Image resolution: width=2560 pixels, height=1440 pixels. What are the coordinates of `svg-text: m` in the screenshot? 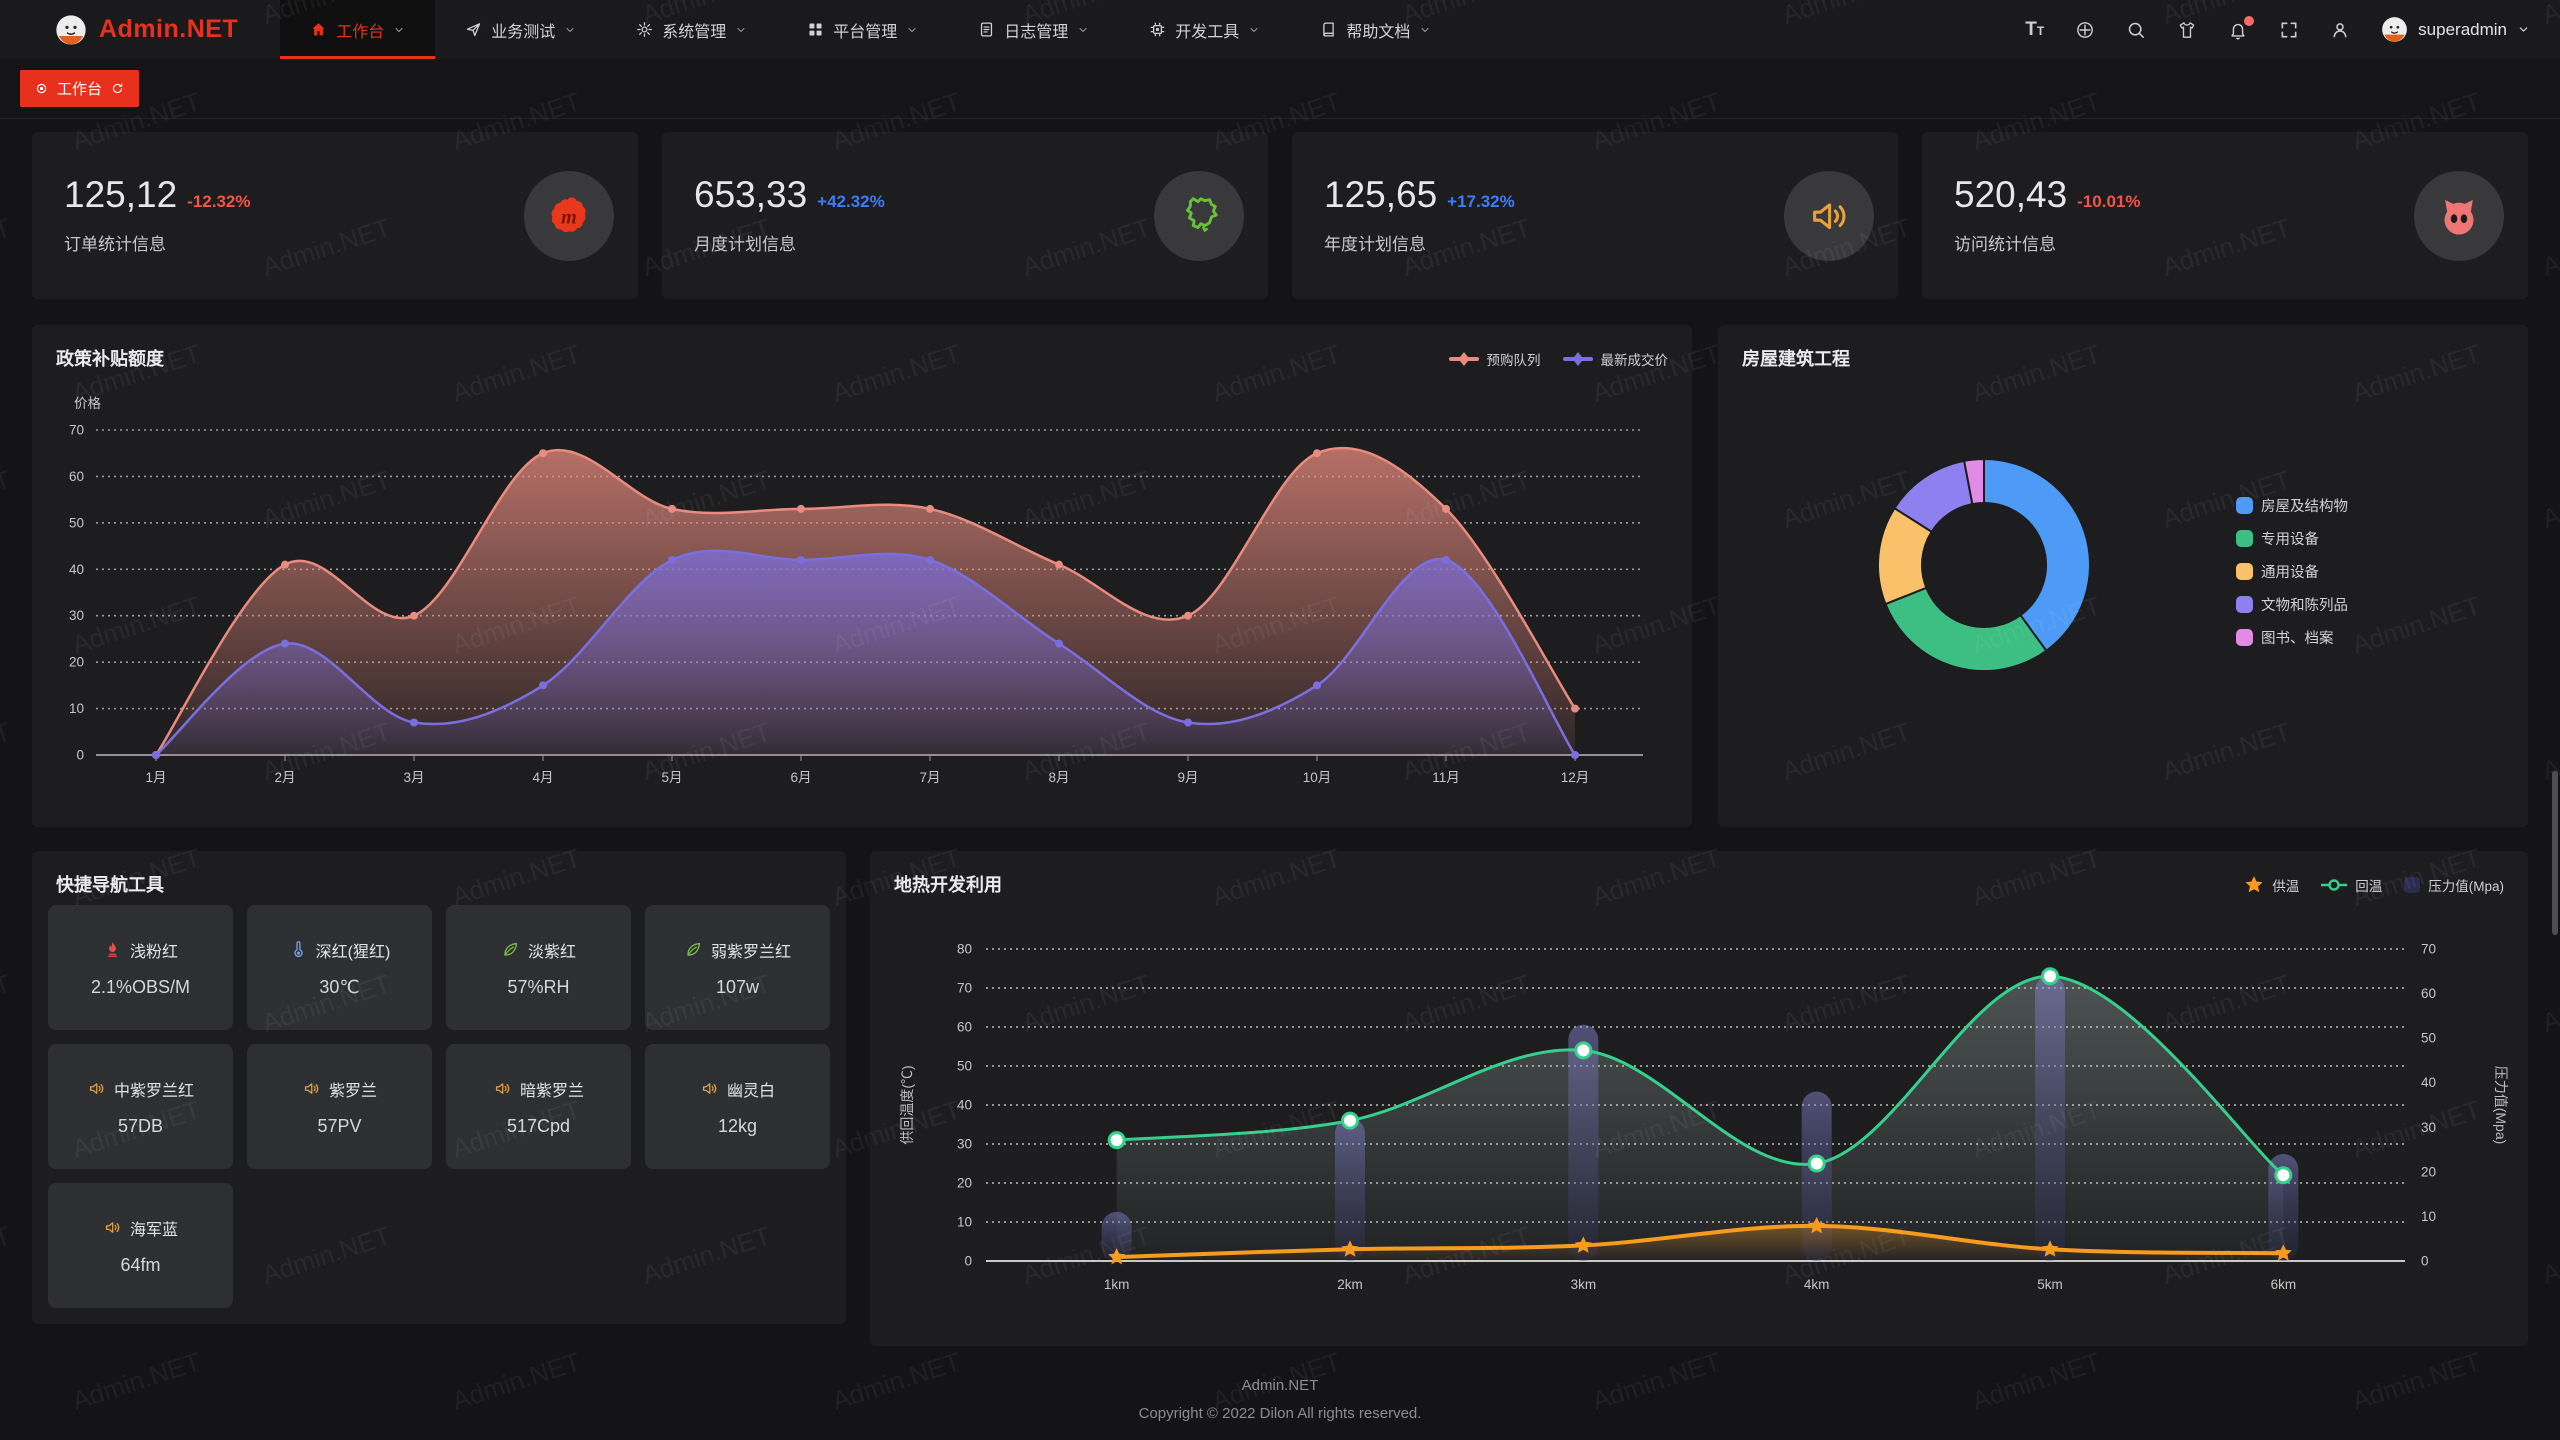 It's located at (569, 218).